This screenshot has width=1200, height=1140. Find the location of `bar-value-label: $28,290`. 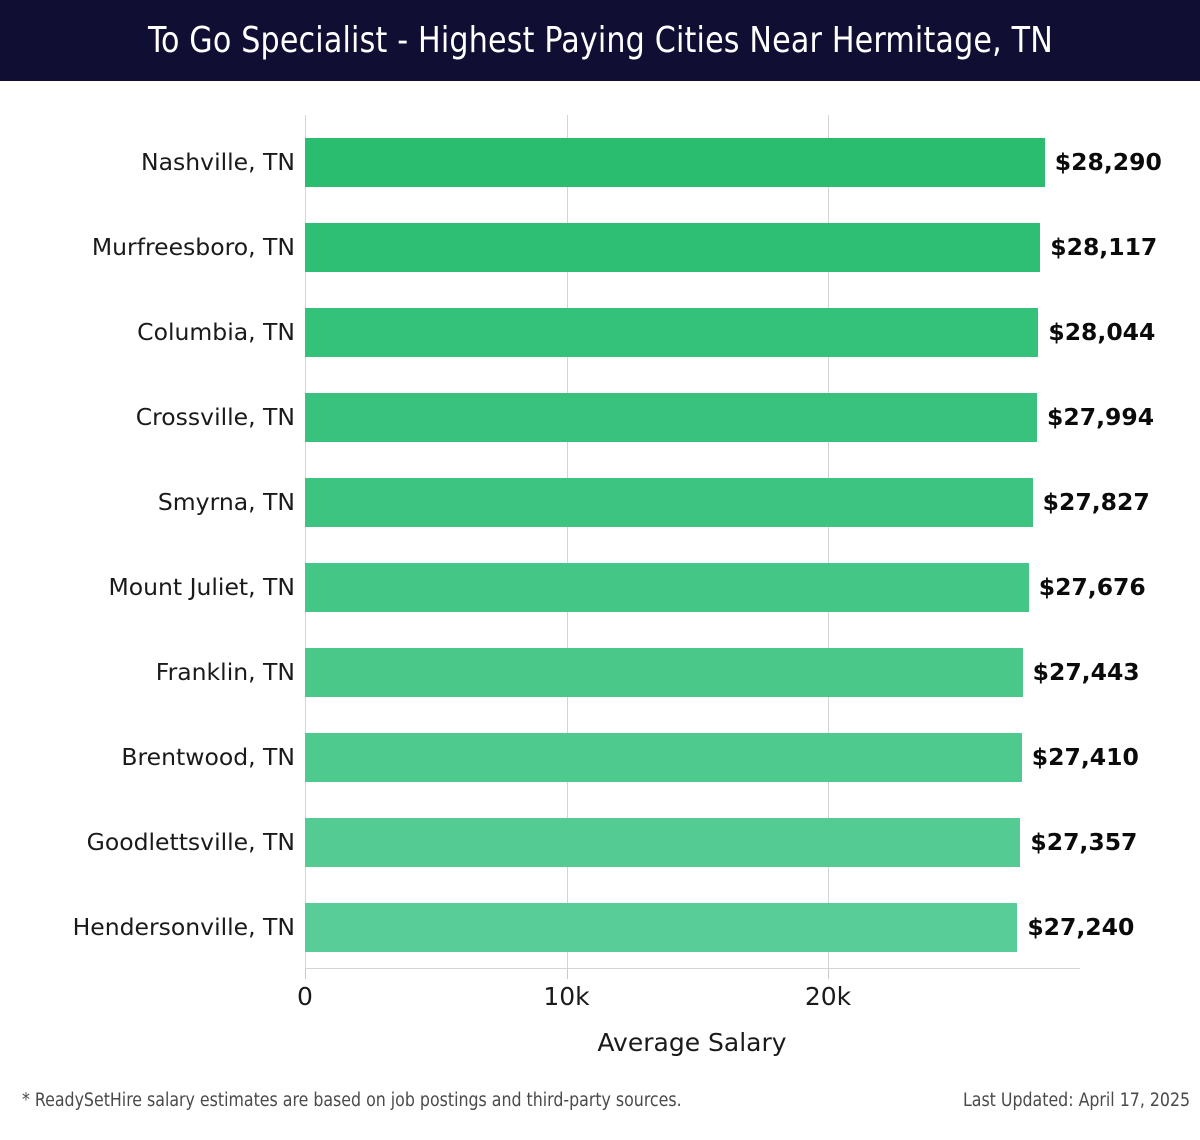

bar-value-label: $28,290 is located at coordinates (1108, 162).